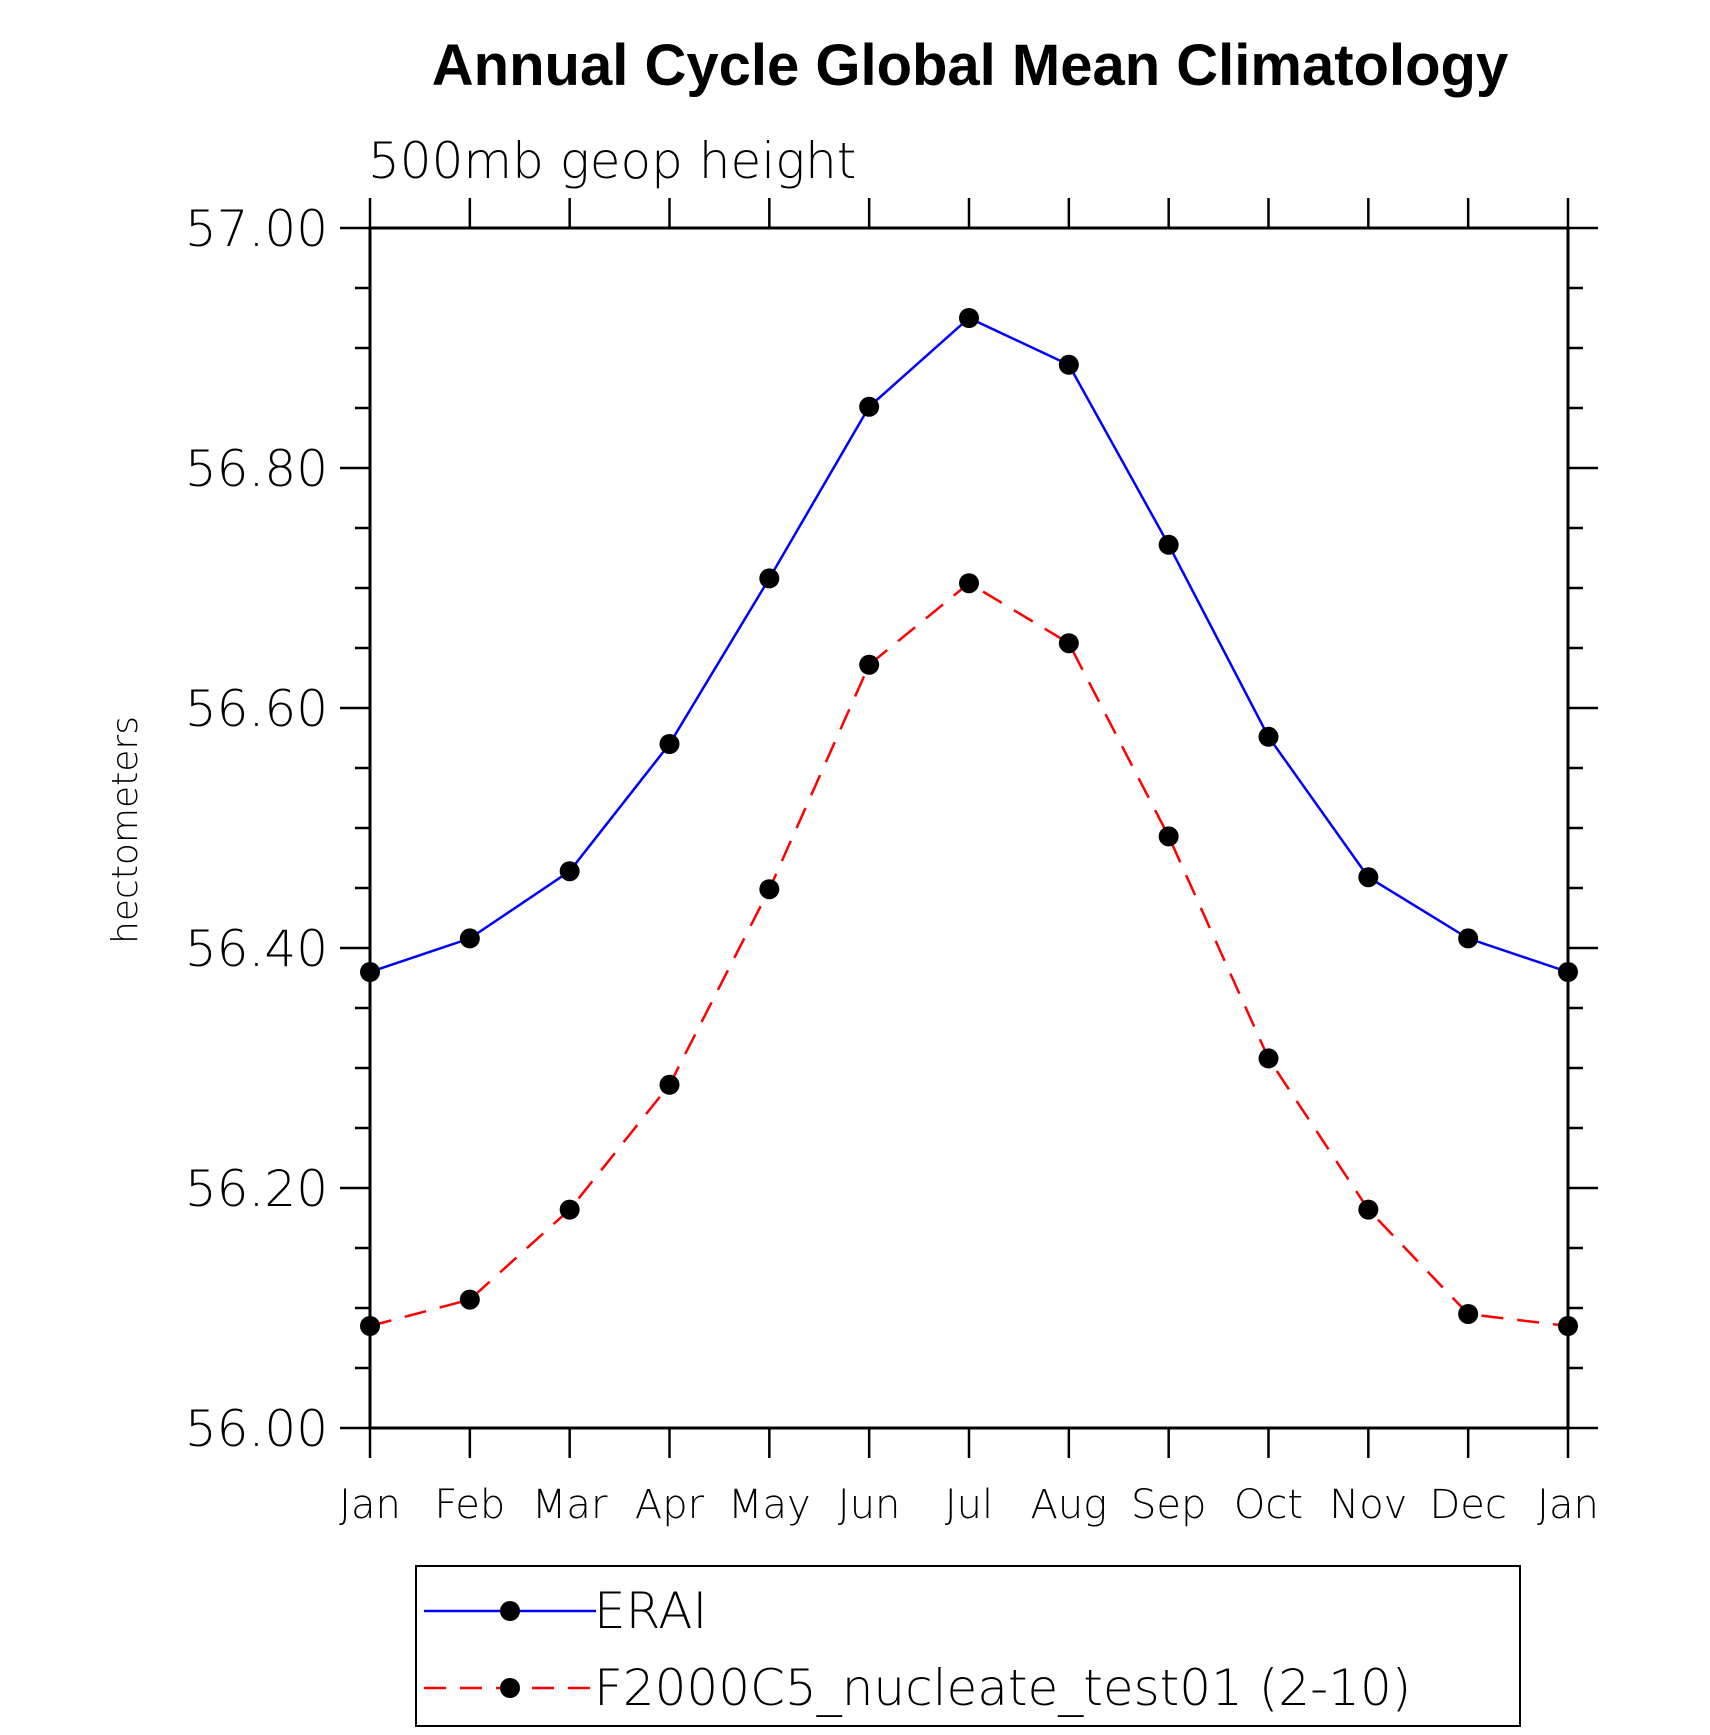 The width and height of the screenshot is (1710, 1735). What do you see at coordinates (125, 830) in the screenshot?
I see `y-axis-label: hectometers` at bounding box center [125, 830].